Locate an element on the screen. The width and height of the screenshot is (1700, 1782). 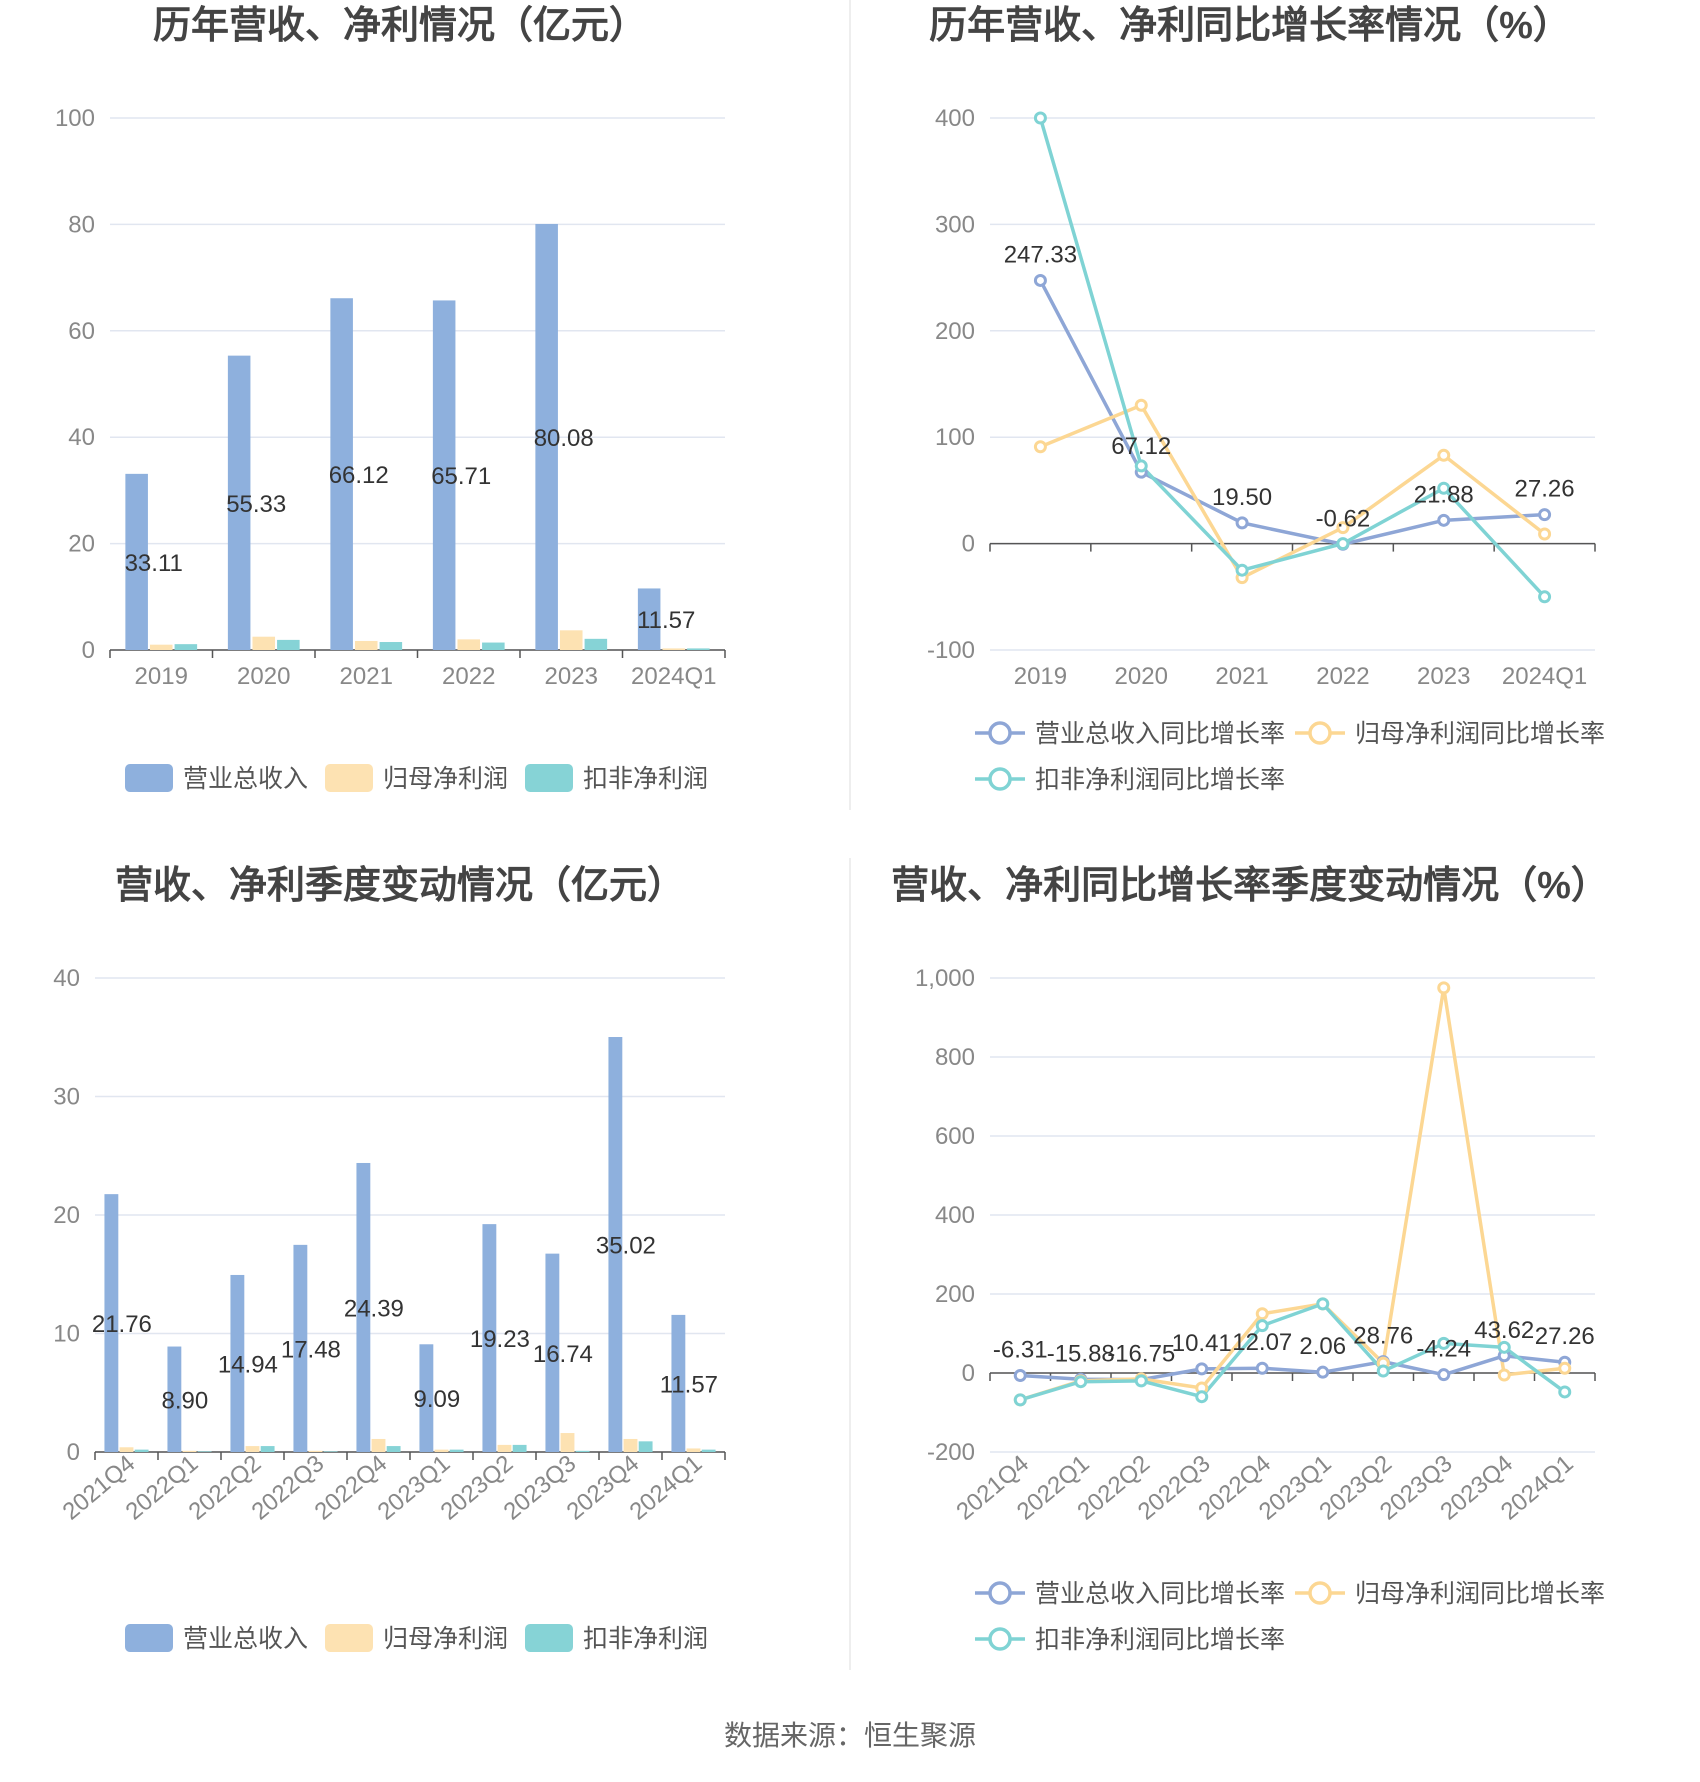
y-tick-label: 200 is located at coordinates (955, 1294).